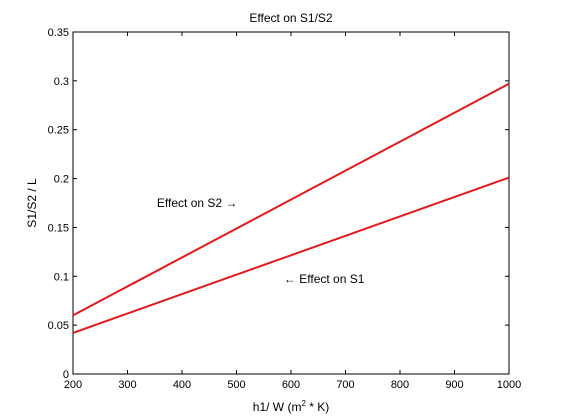  Describe the element at coordinates (277, 407) in the screenshot. I see `x-axis-label-main: h1/ W (m` at that location.